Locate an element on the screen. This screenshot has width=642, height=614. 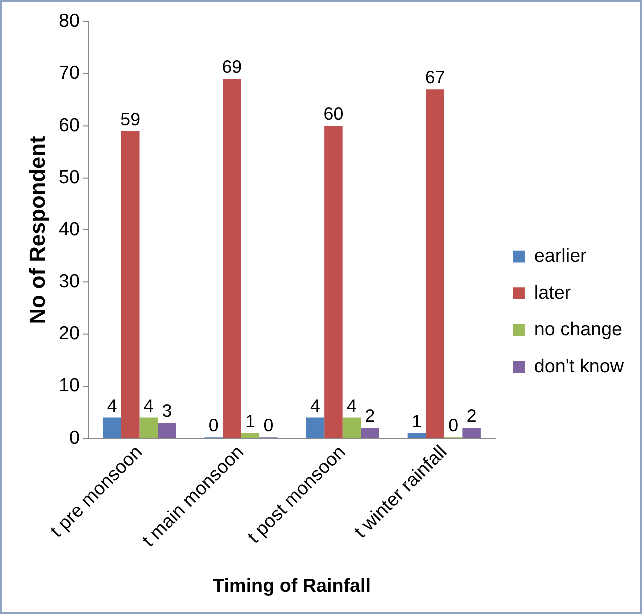
y-axis-title: No of Respondent is located at coordinates (37, 230).